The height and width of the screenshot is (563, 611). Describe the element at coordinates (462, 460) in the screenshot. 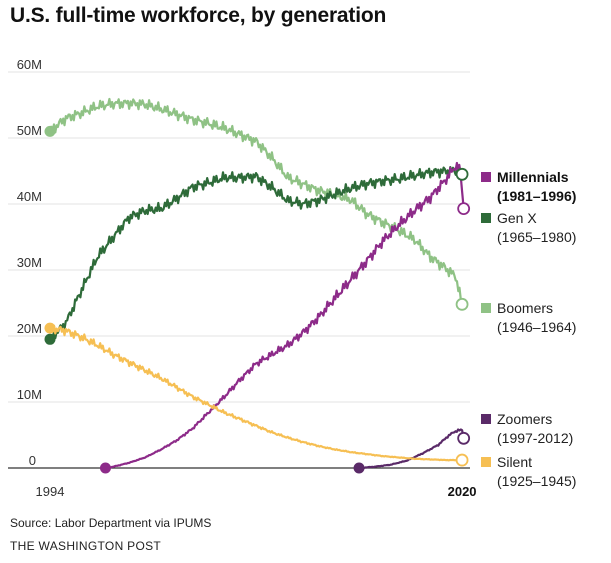

I see `end-point-silent` at that location.